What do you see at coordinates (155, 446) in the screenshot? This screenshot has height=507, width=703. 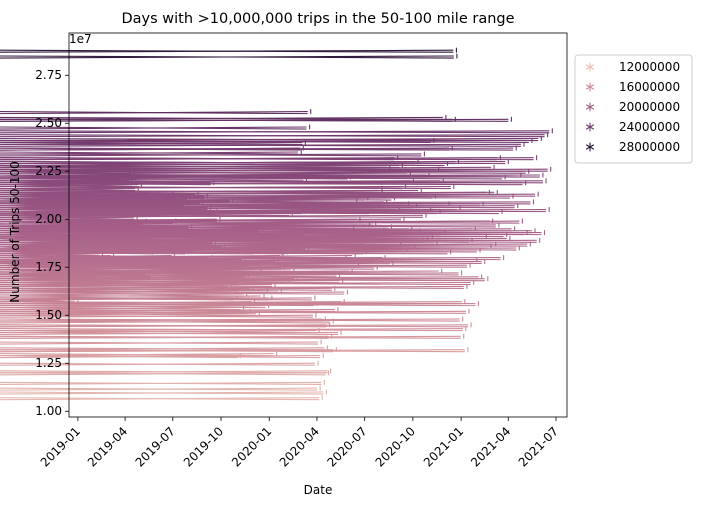 I see `x-tick-label: 2019-07` at bounding box center [155, 446].